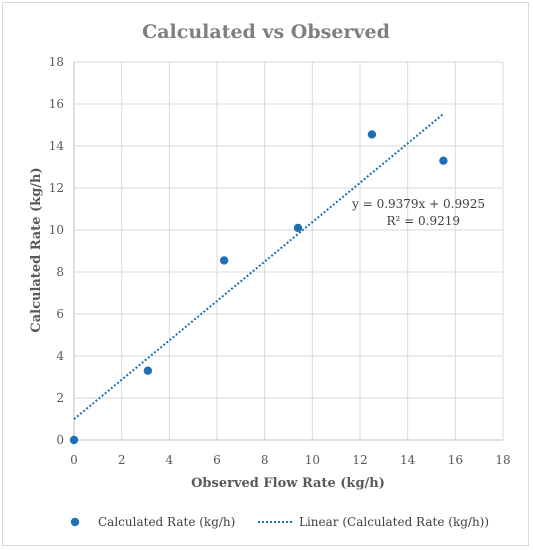  What do you see at coordinates (57, 251) in the screenshot?
I see `y-tick-labels: 0 2 4 6 8 10 12 14 16 18` at bounding box center [57, 251].